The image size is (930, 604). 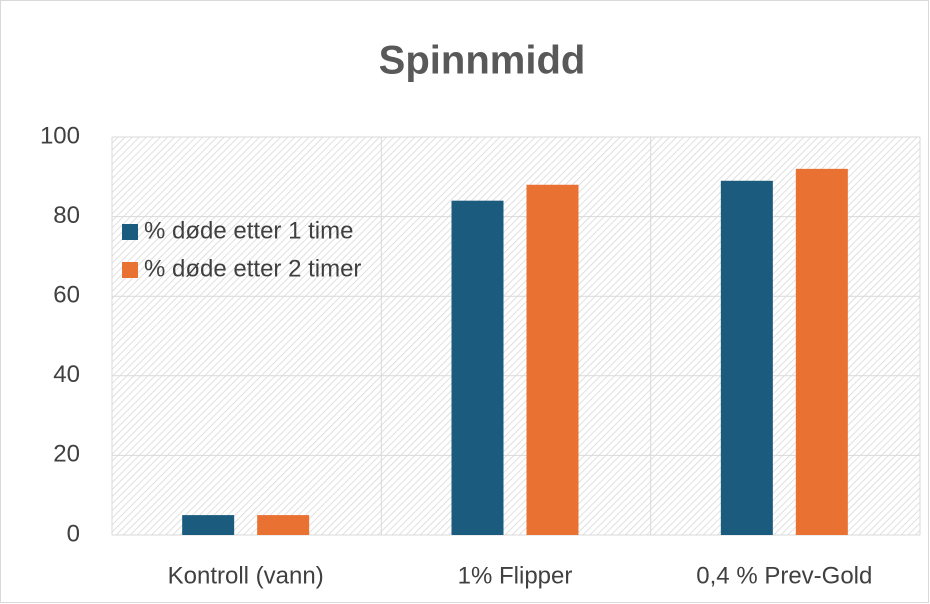 I want to click on x-tick-label: 1% Flipper, so click(x=515, y=575).